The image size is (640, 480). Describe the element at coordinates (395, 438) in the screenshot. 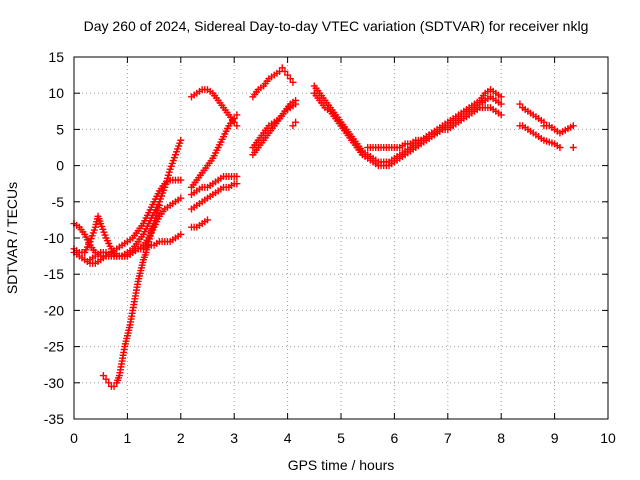

I see `x-tick-label: 6` at that location.